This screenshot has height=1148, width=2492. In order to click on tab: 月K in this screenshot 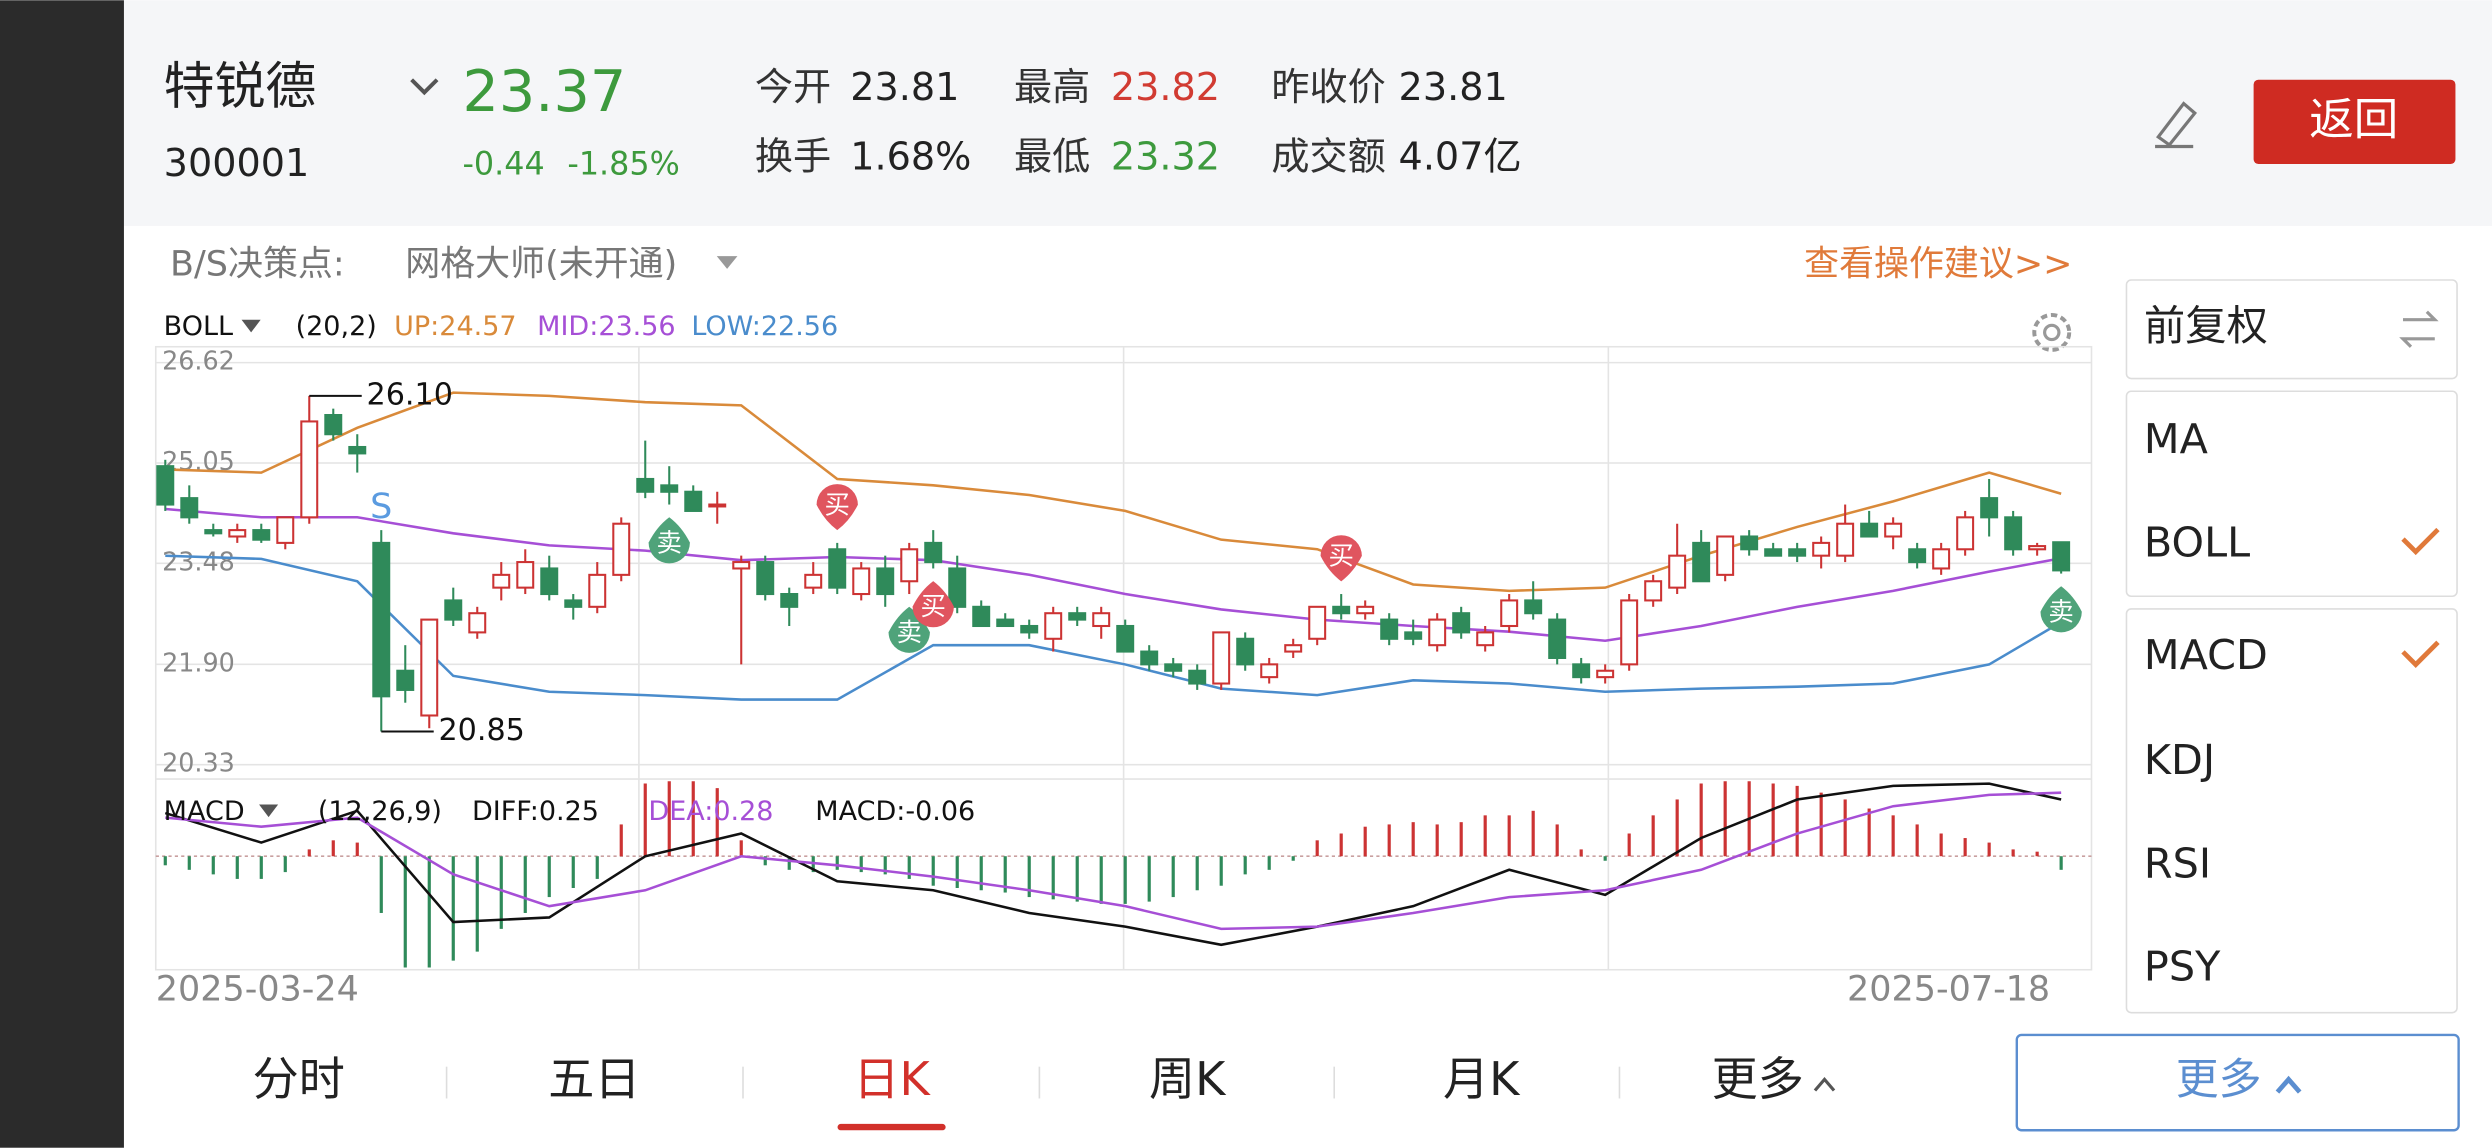, I will do `click(1482, 1079)`.